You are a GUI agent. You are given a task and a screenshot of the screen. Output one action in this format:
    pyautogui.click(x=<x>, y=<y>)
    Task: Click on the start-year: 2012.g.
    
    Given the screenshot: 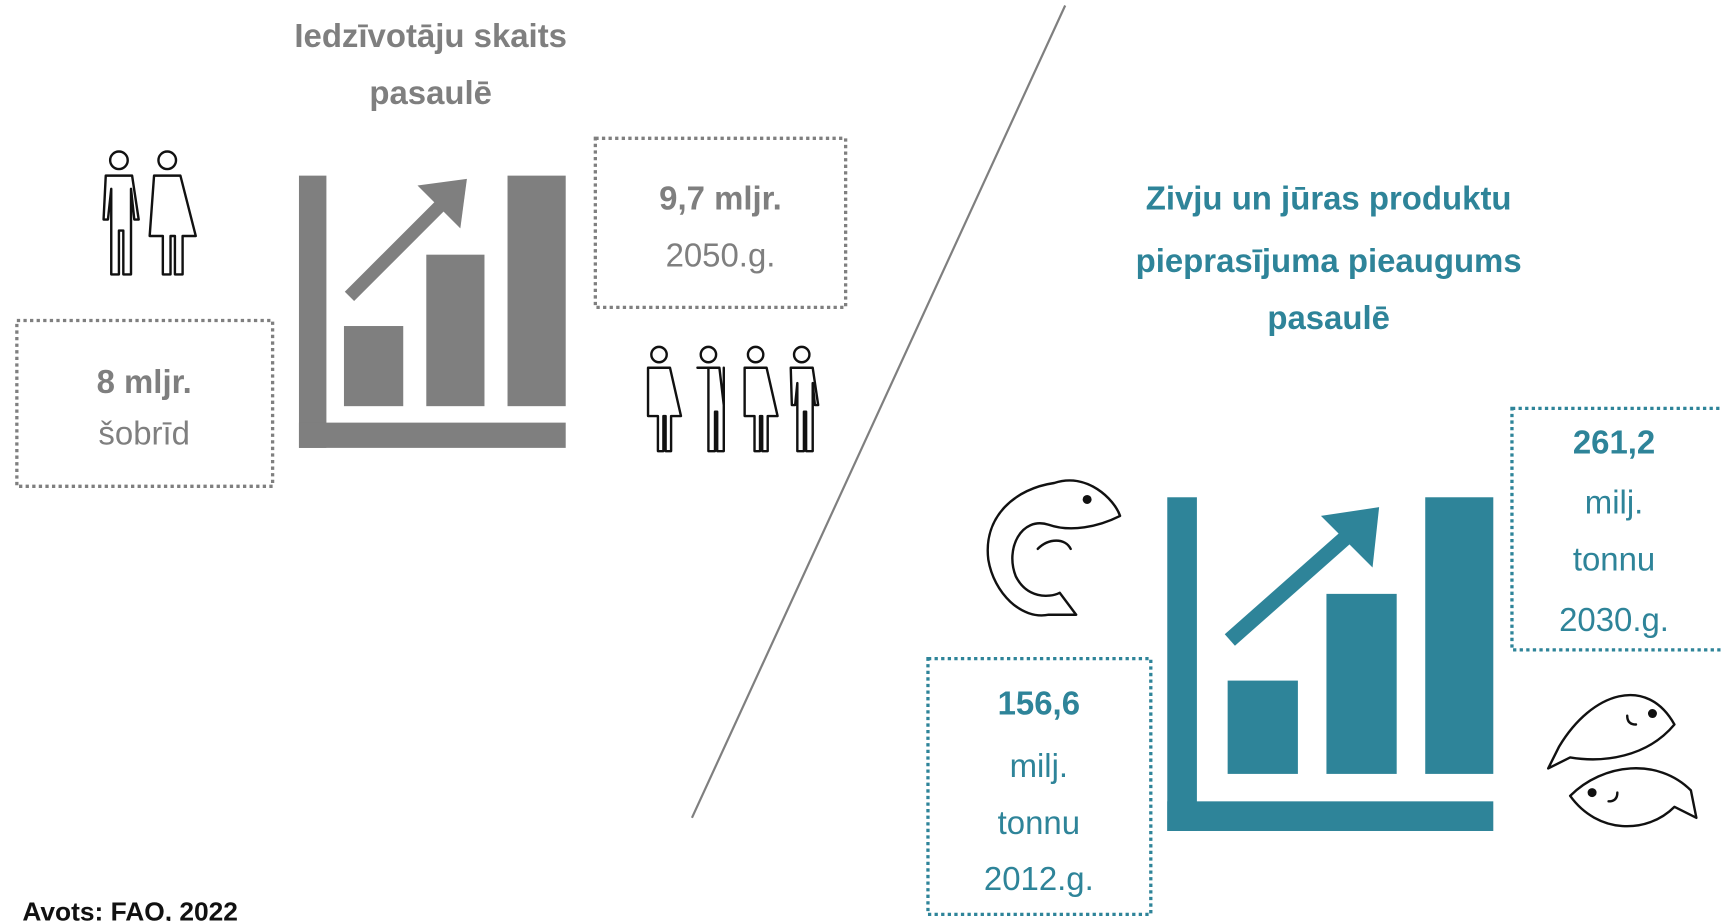 What is the action you would take?
    pyautogui.click(x=1039, y=878)
    